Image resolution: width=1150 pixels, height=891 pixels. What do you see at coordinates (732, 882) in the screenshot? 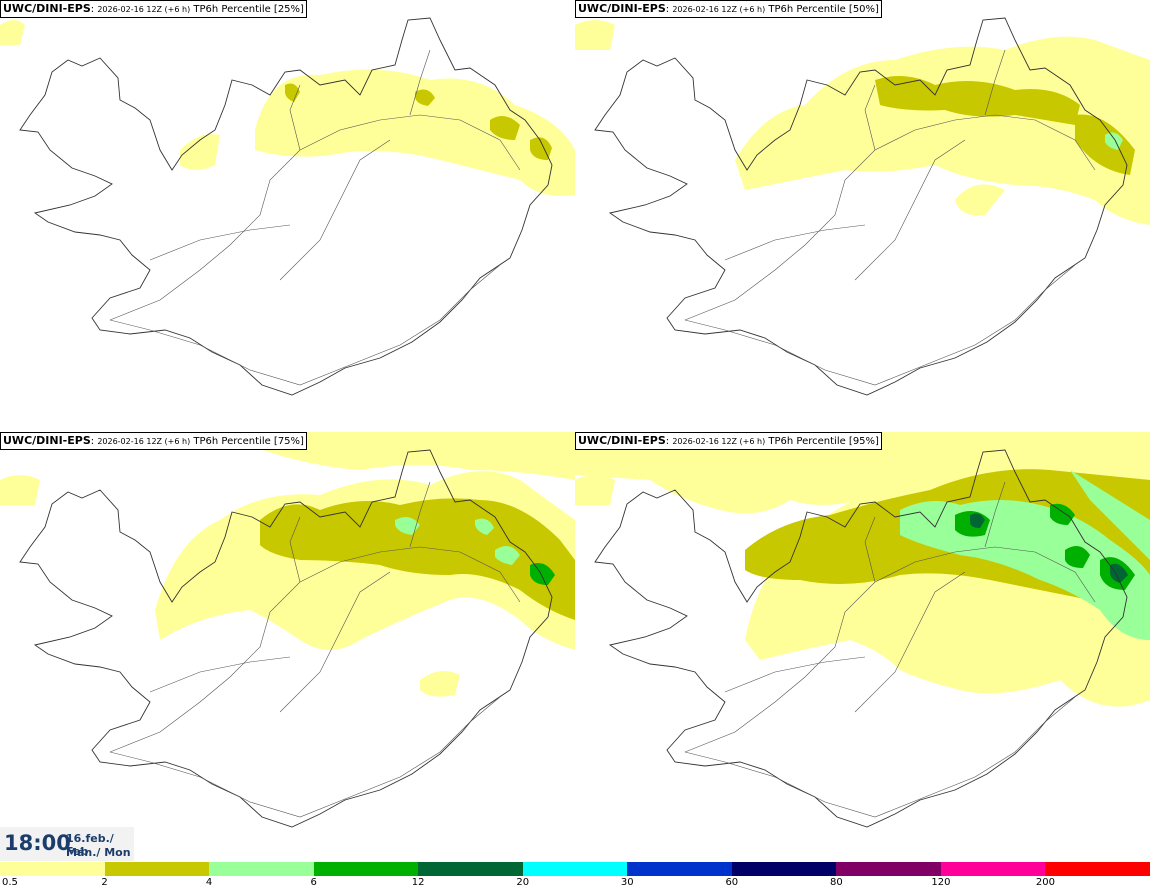
I see `legend-label: 60` at bounding box center [732, 882].